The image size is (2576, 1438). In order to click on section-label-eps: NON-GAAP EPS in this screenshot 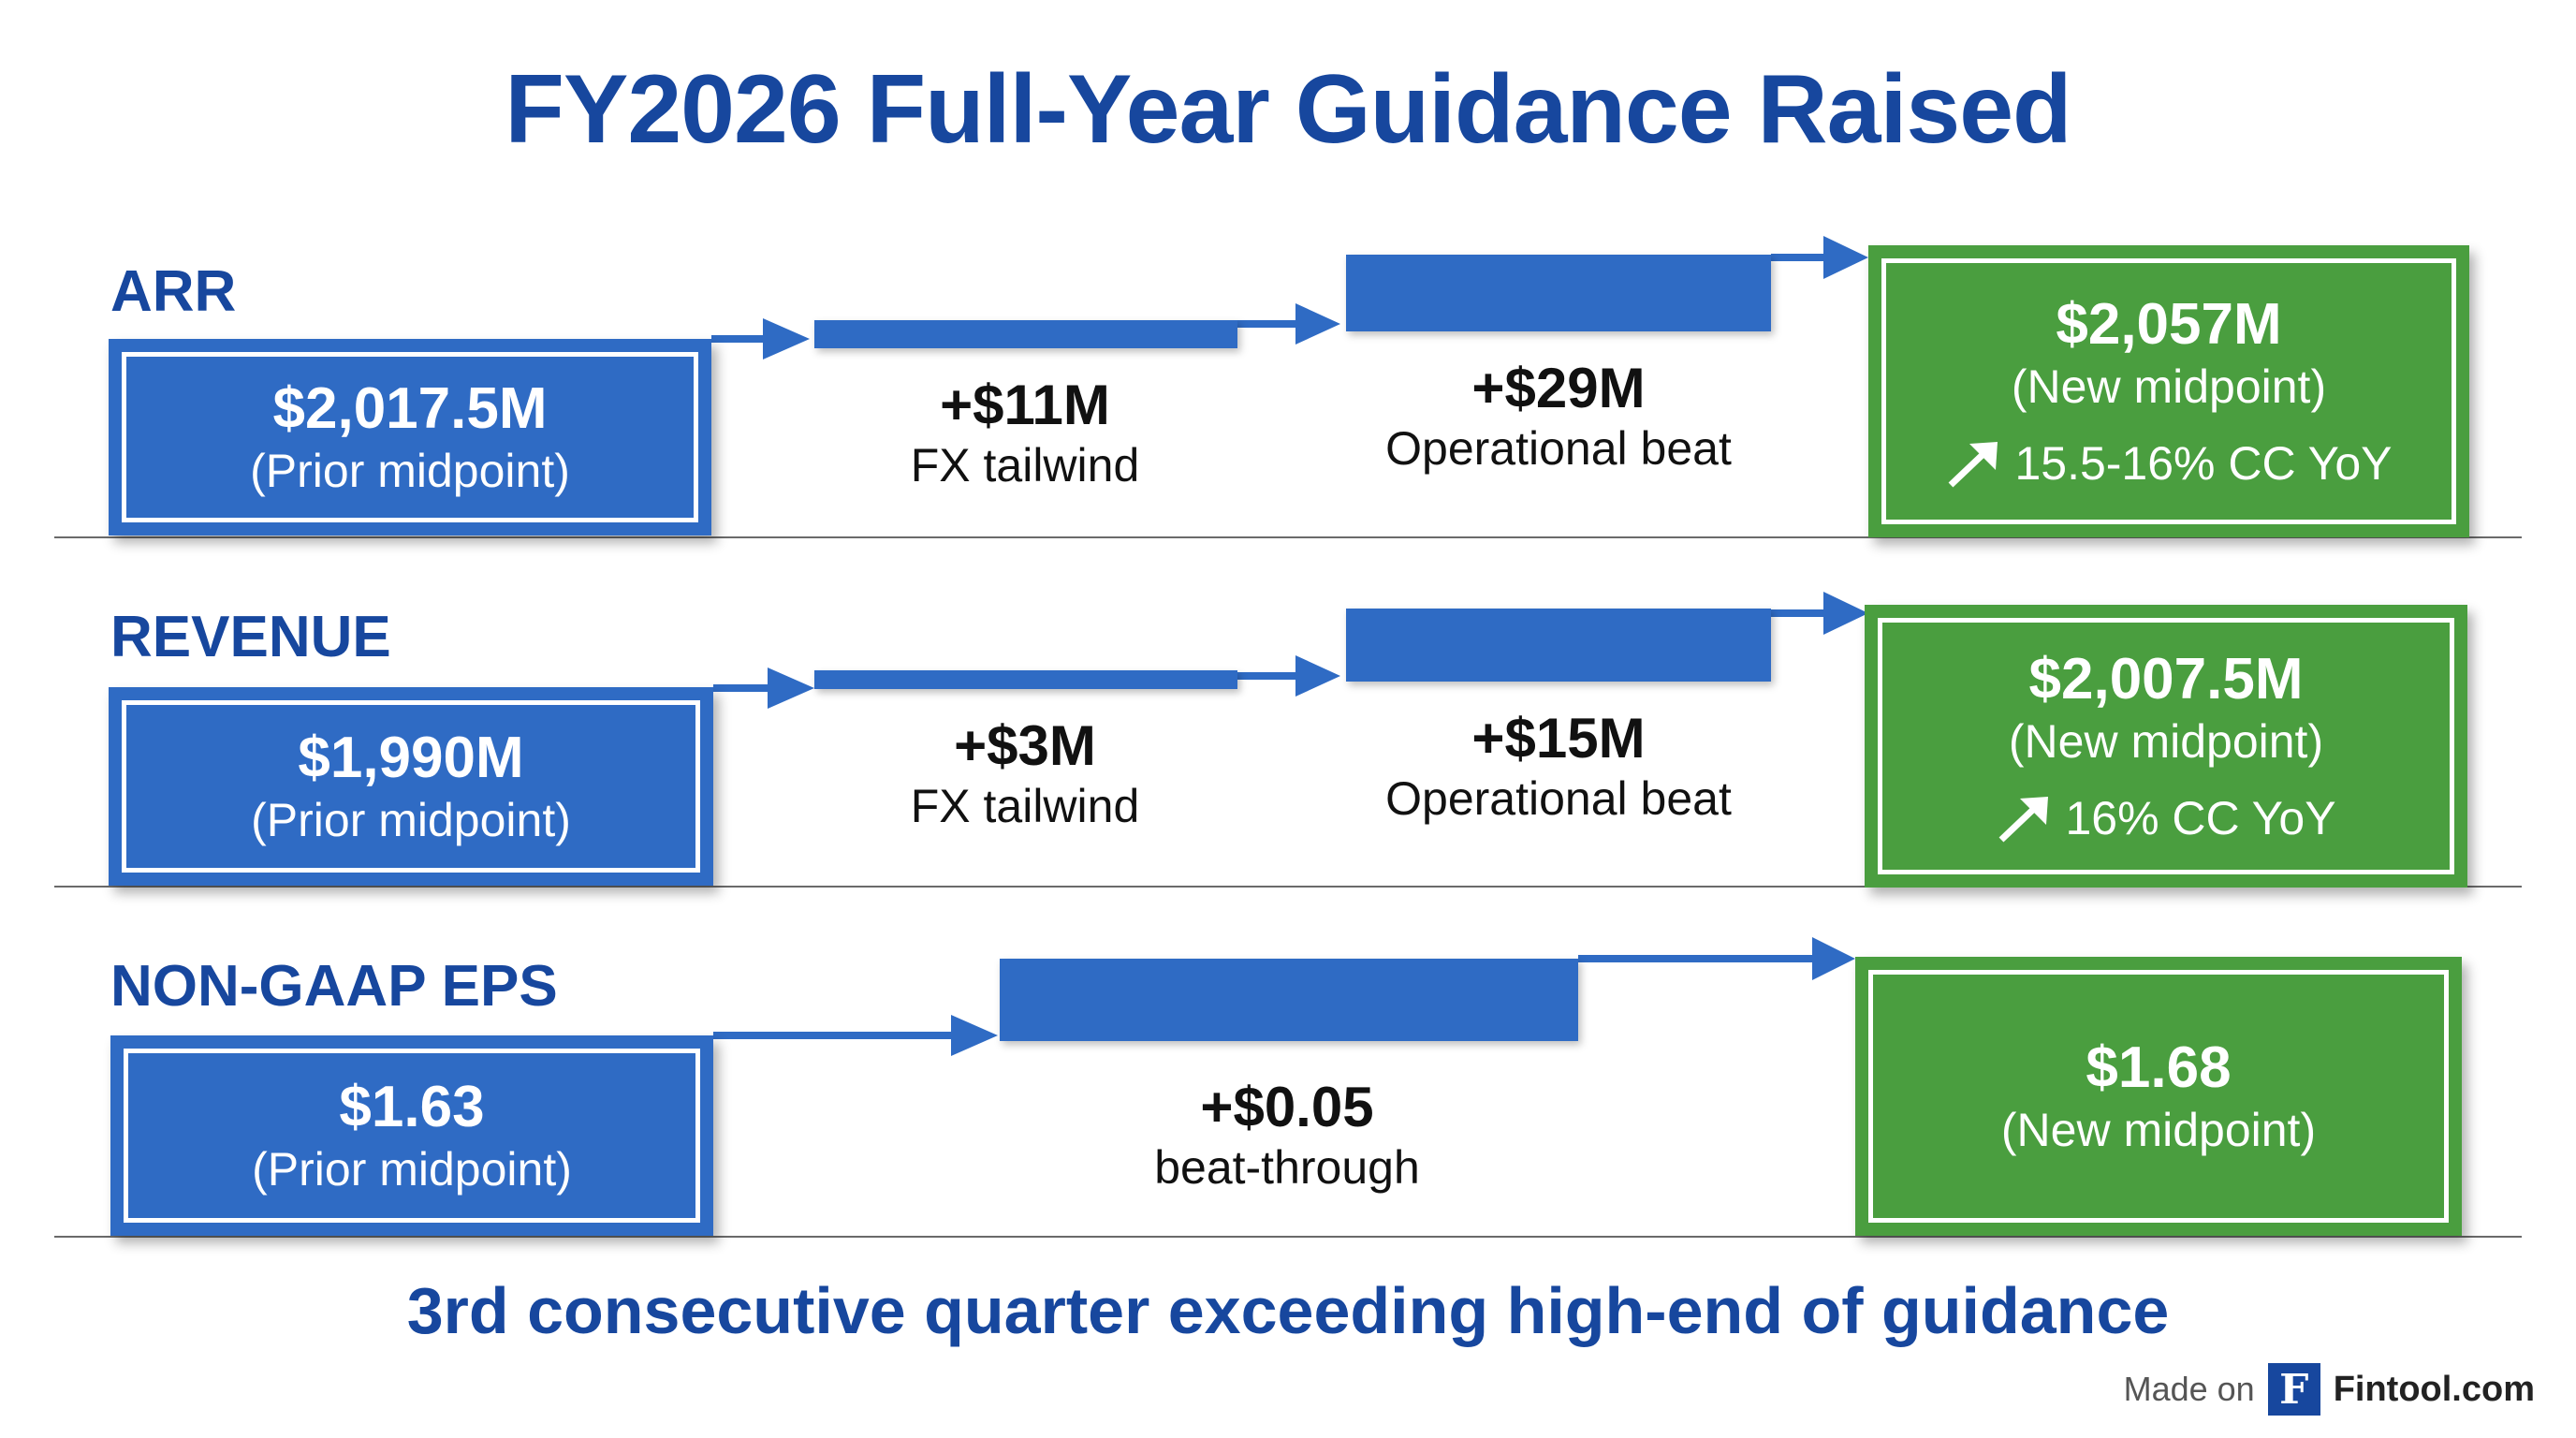, I will do `click(334, 986)`.